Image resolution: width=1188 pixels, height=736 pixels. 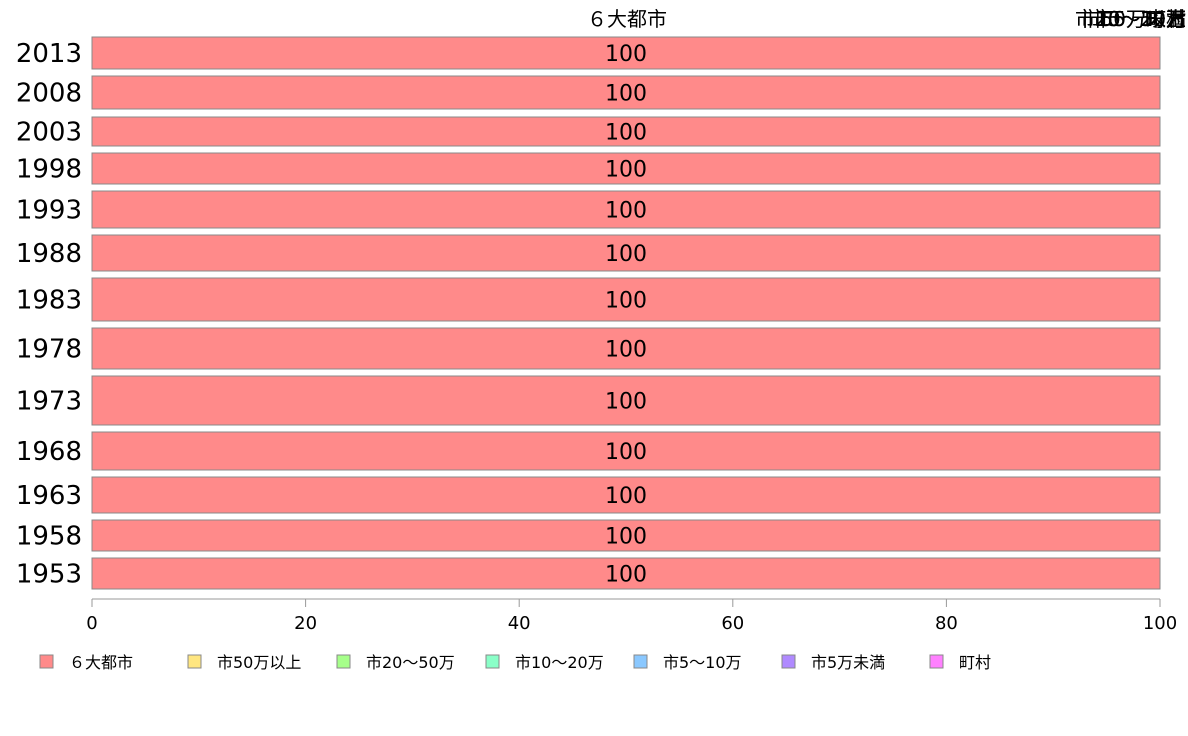 I want to click on category-label: 1958, so click(x=49, y=537).